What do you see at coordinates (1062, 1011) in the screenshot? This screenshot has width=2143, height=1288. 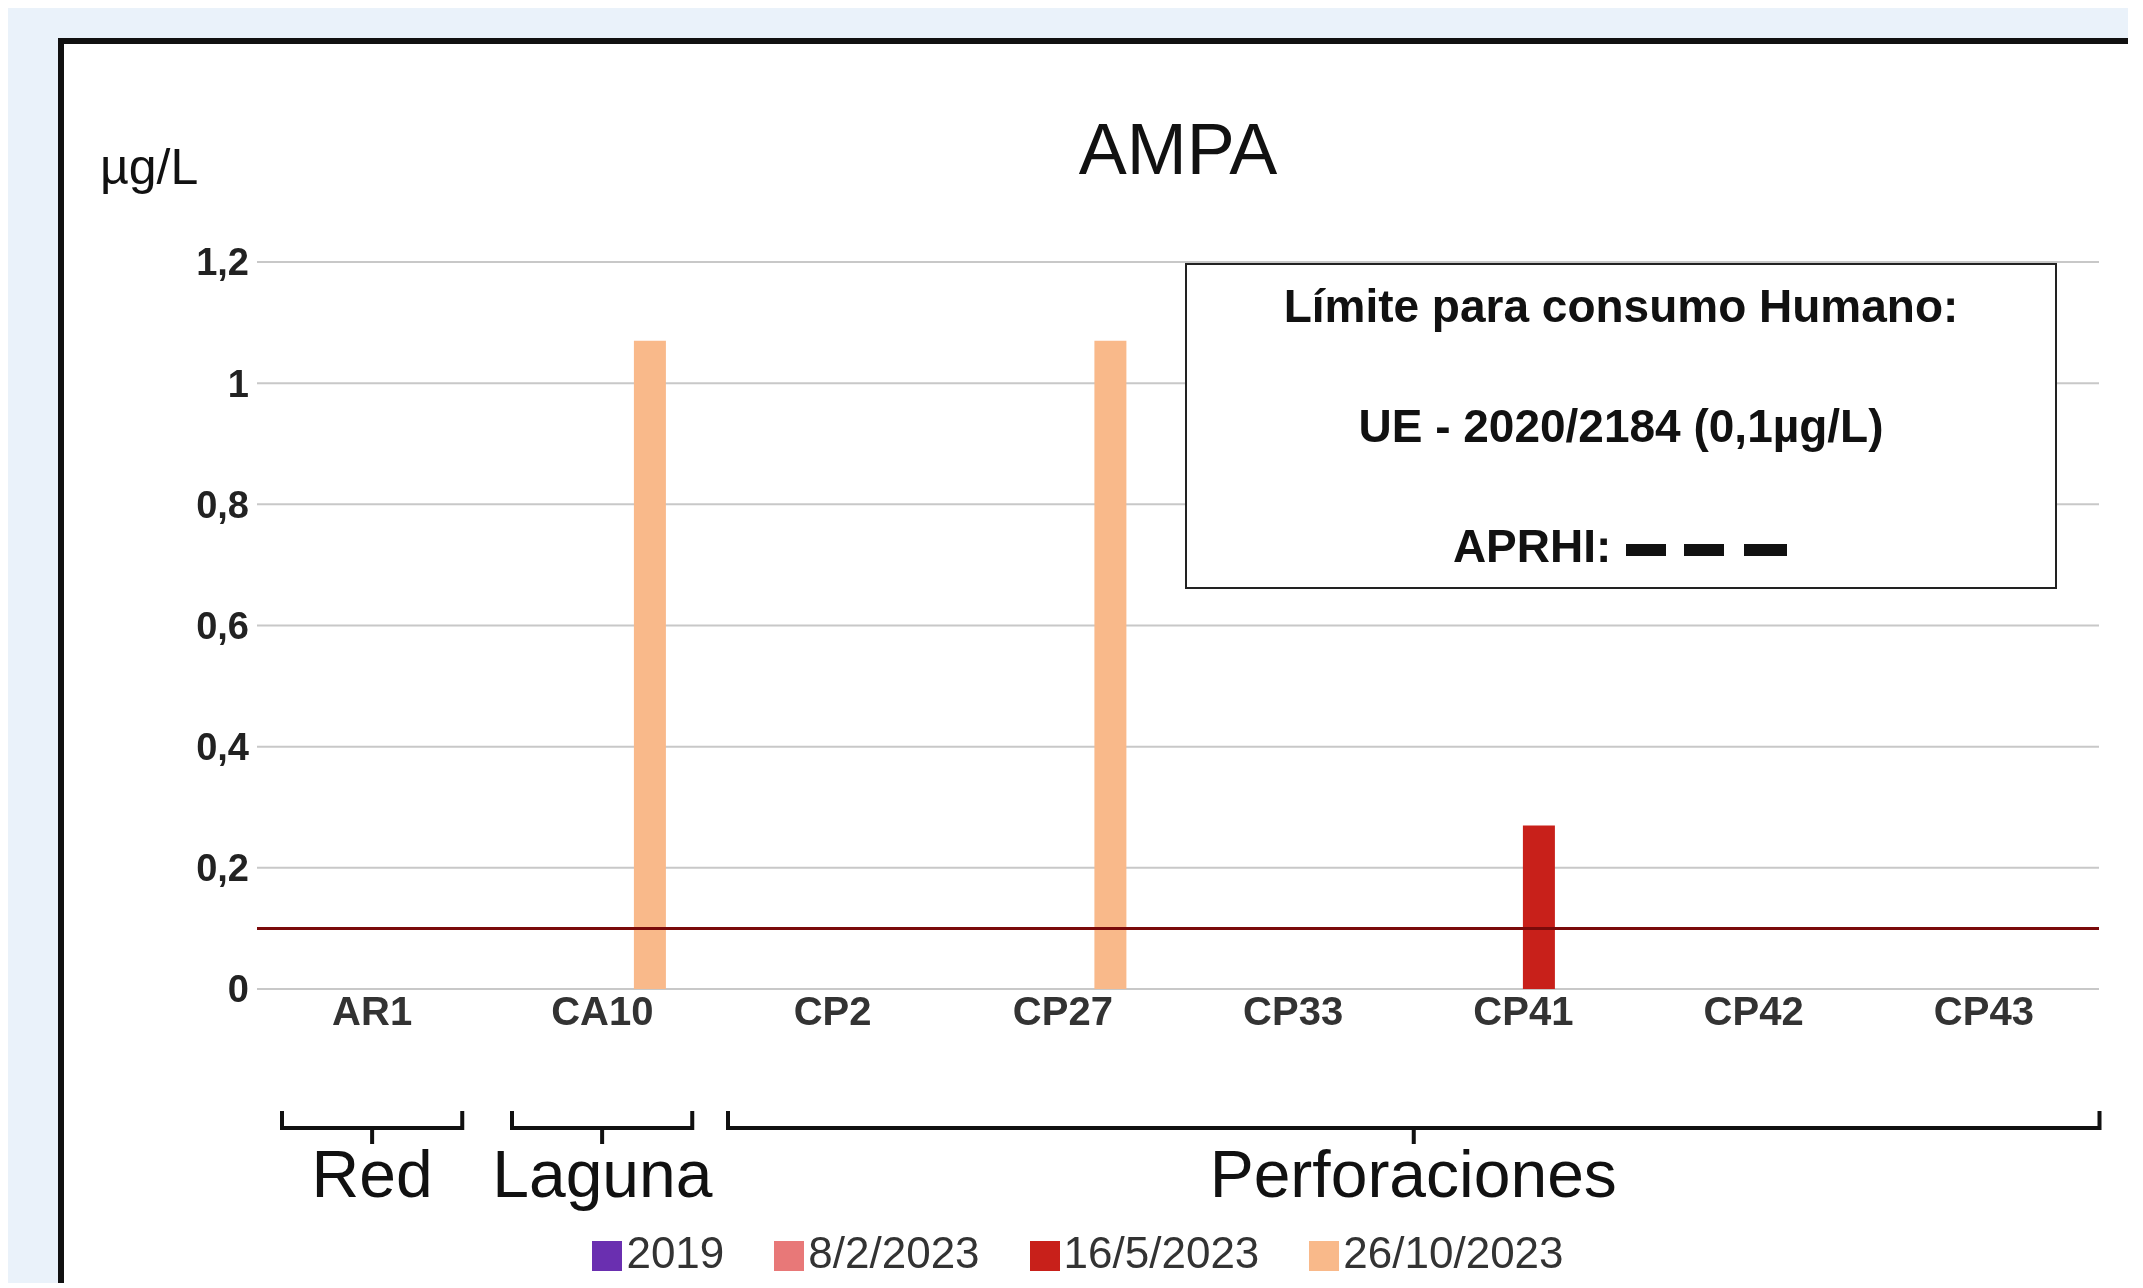 I see `x-tick-label: CP27` at bounding box center [1062, 1011].